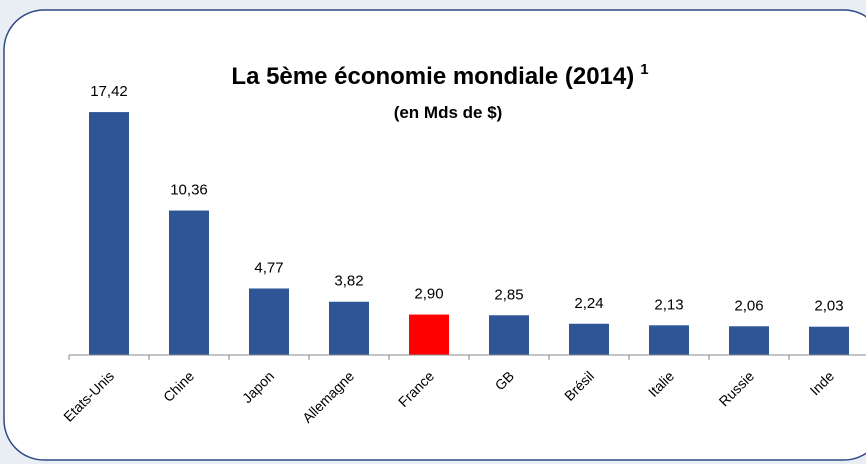 This screenshot has width=866, height=464. Describe the element at coordinates (348, 281) in the screenshot. I see `value-label: 3,82` at that location.